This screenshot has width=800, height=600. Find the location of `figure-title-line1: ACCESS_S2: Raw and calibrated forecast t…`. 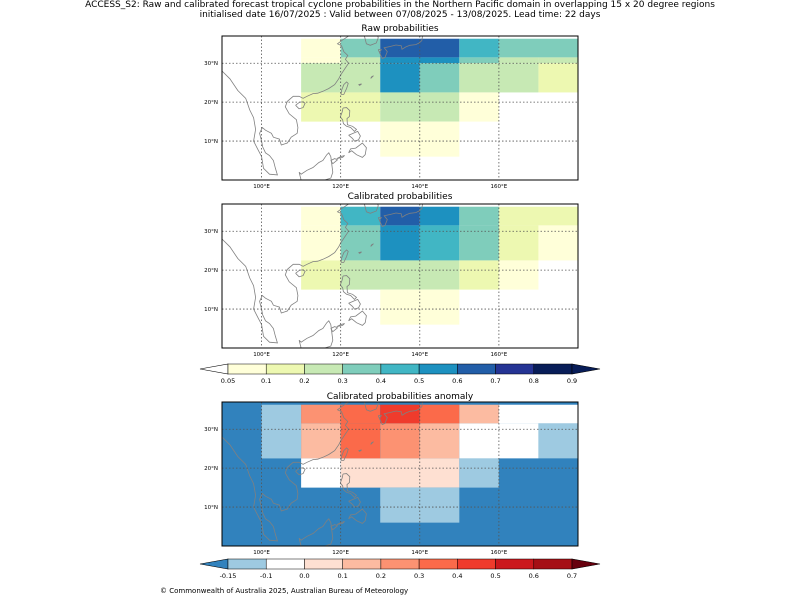

figure-title-line1: ACCESS_S2: Raw and calibrated forecast t… is located at coordinates (400, 5).